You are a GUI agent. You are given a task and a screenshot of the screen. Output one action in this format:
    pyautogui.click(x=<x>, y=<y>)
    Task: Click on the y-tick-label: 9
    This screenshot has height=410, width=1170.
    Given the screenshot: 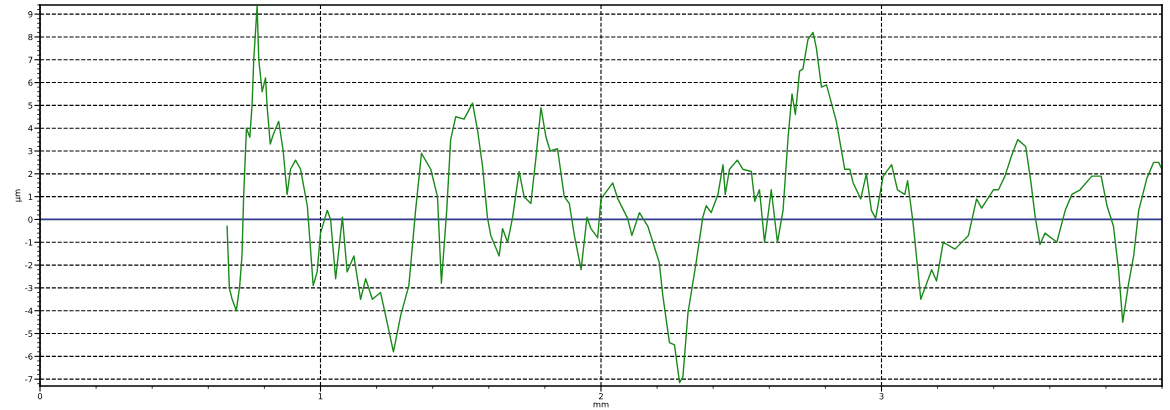 What is the action you would take?
    pyautogui.click(x=30, y=14)
    